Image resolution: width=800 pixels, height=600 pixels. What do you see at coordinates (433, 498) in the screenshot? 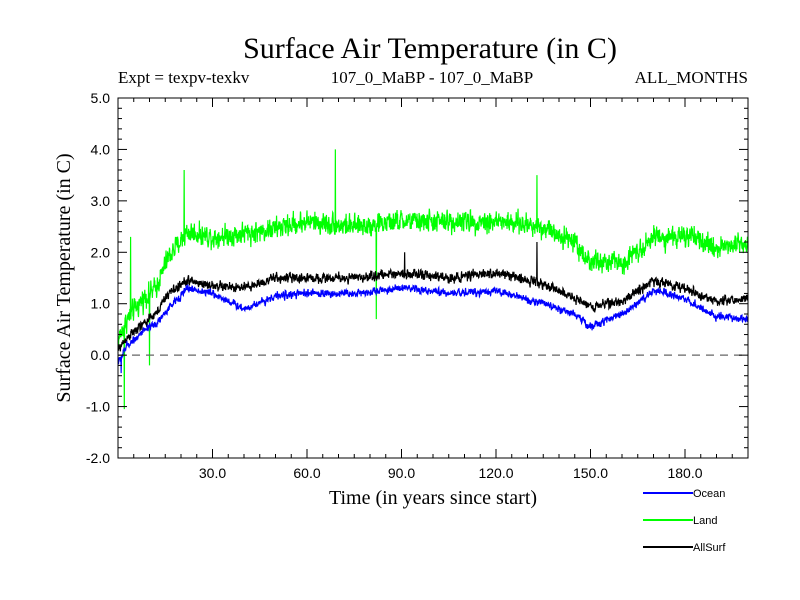
I see `x-axis-label: Time (in years since start)` at bounding box center [433, 498].